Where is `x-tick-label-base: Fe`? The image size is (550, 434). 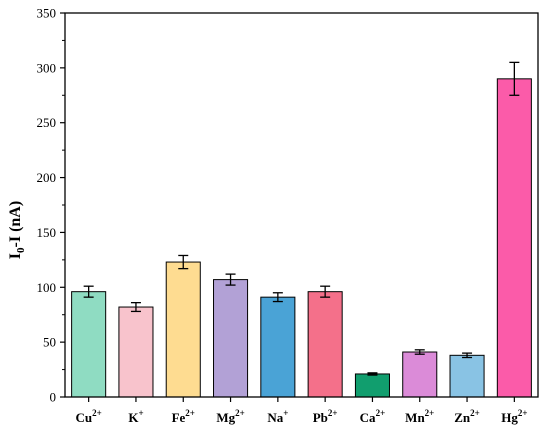
x-tick-label-base: Fe is located at coordinates (179, 417).